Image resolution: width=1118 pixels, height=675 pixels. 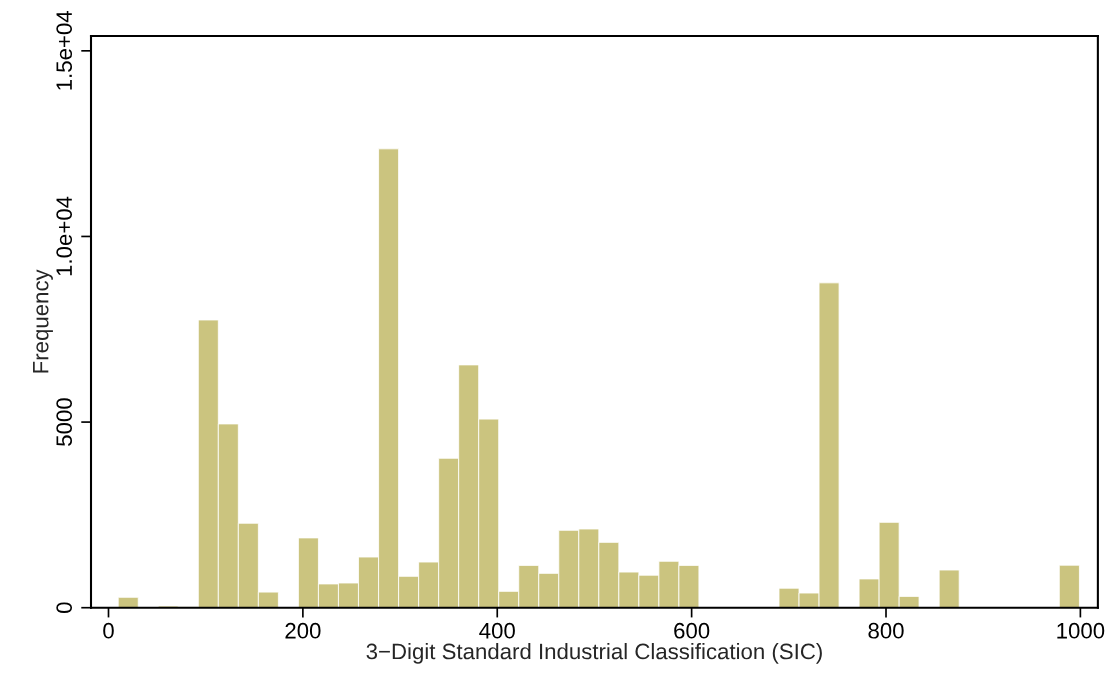 I want to click on x-axis-title: 3−Digit Standard Industrial Classification (SIC), so click(x=594, y=653).